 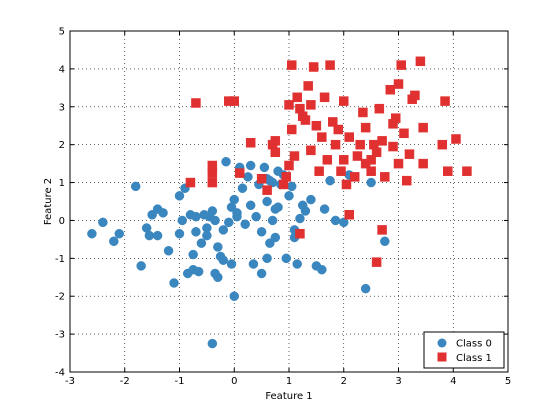 What do you see at coordinates (62, 107) in the screenshot?
I see `y-tick-label: 3` at bounding box center [62, 107].